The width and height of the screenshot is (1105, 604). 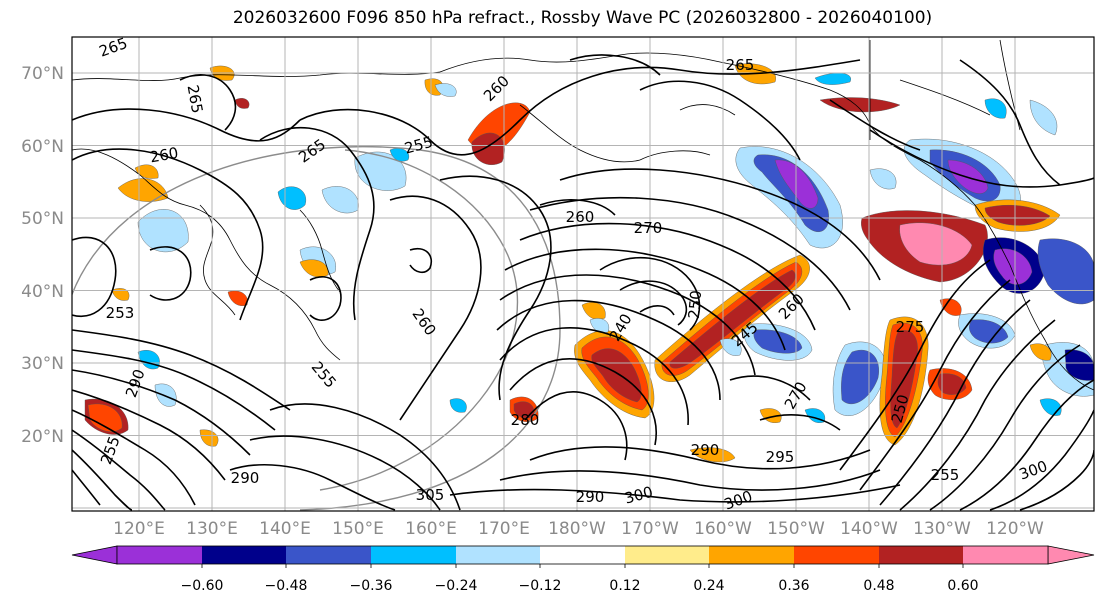 What do you see at coordinates (286, 586) in the screenshot?
I see `colorbar-tick-label: −0.48` at bounding box center [286, 586].